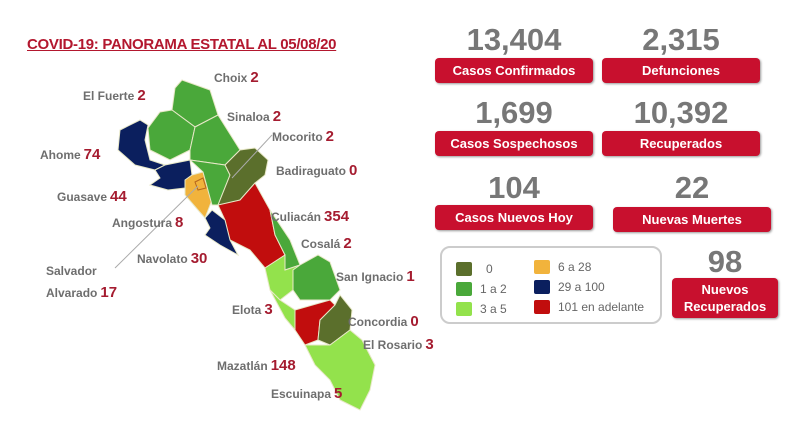 The width and height of the screenshot is (800, 421). Describe the element at coordinates (316, 277) in the screenshot. I see `region-san-ignacio` at that location.